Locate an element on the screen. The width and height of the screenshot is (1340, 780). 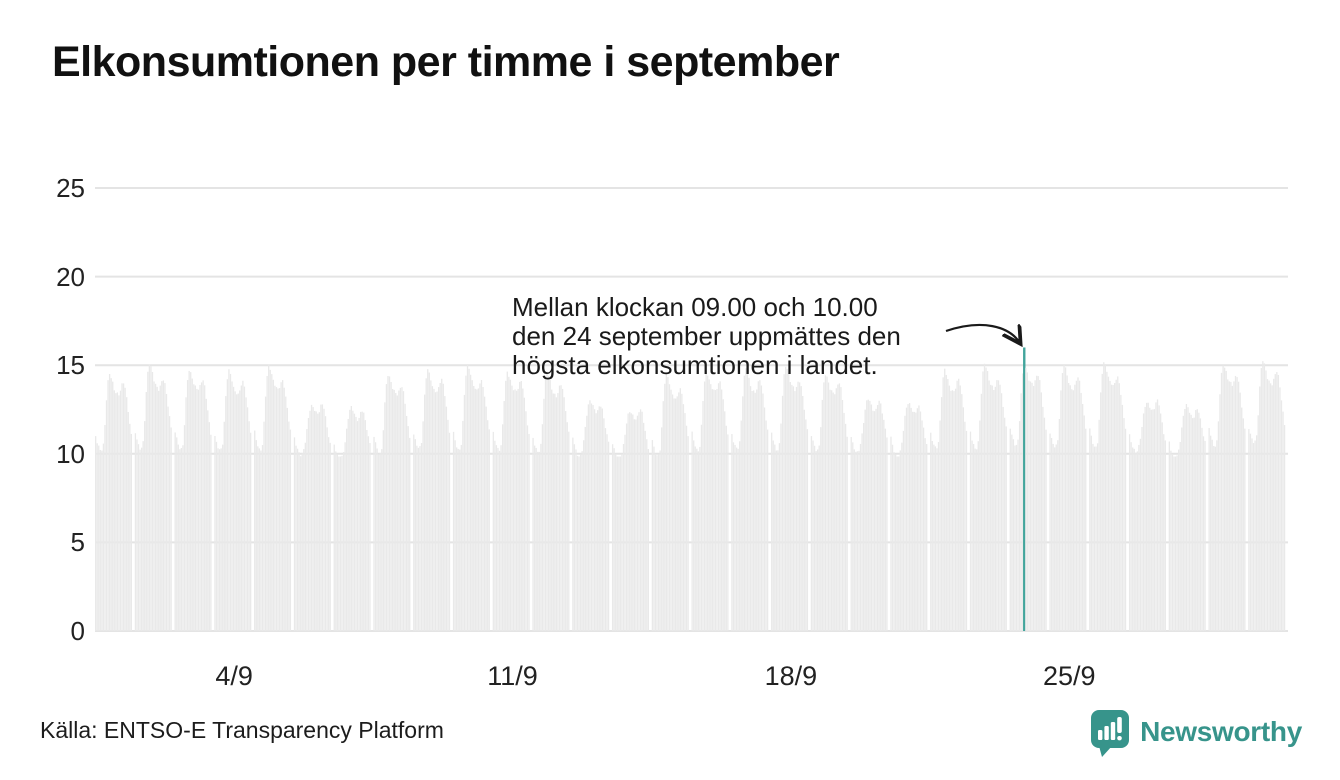
brand-logo: Newsworthy is located at coordinates (1195, 732).